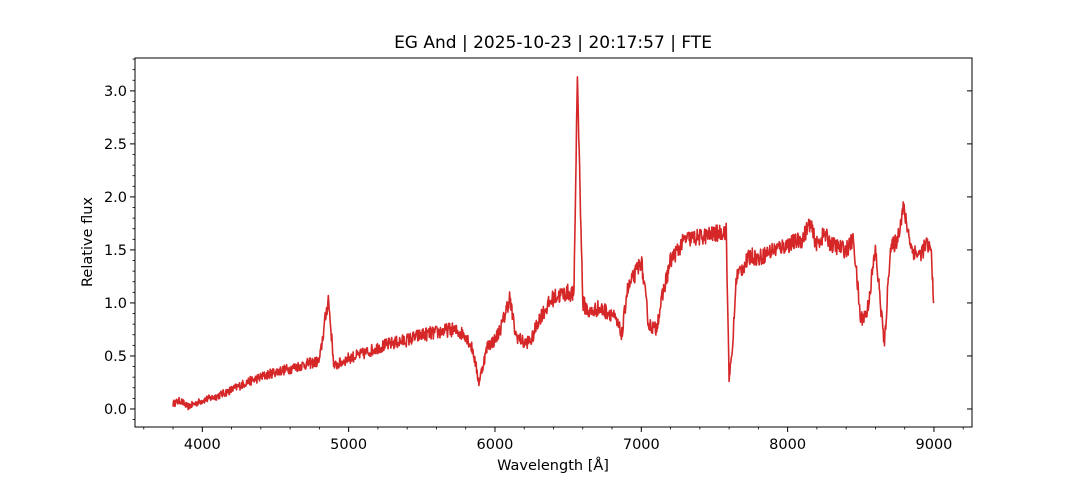 The image size is (1080, 484). What do you see at coordinates (115, 251) in the screenshot?
I see `y-tick-label: 1.5` at bounding box center [115, 251].